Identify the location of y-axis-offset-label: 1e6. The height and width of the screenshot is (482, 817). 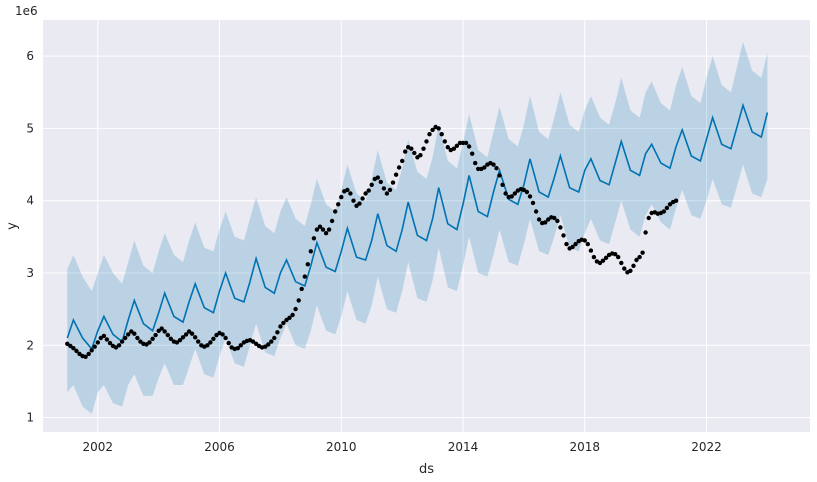
(26, 11).